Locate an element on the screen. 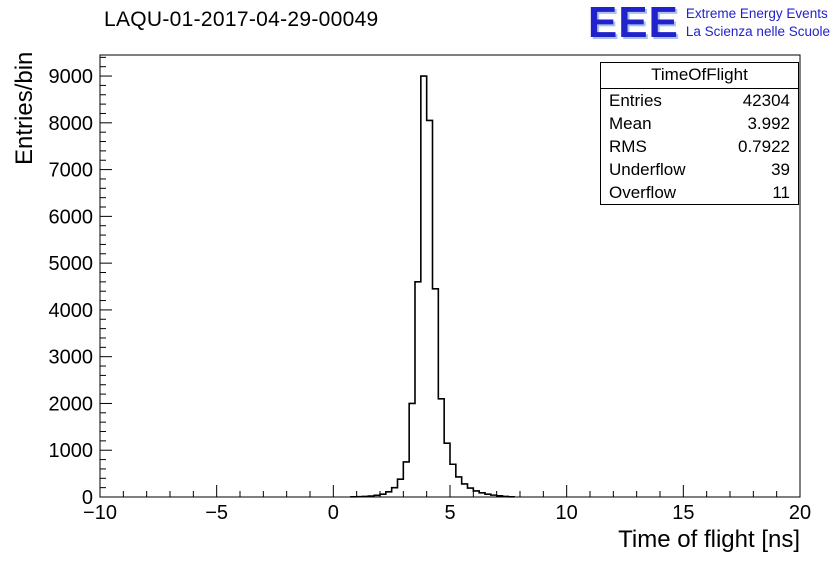 This screenshot has width=836, height=572. stats-label: Entries is located at coordinates (635, 100).